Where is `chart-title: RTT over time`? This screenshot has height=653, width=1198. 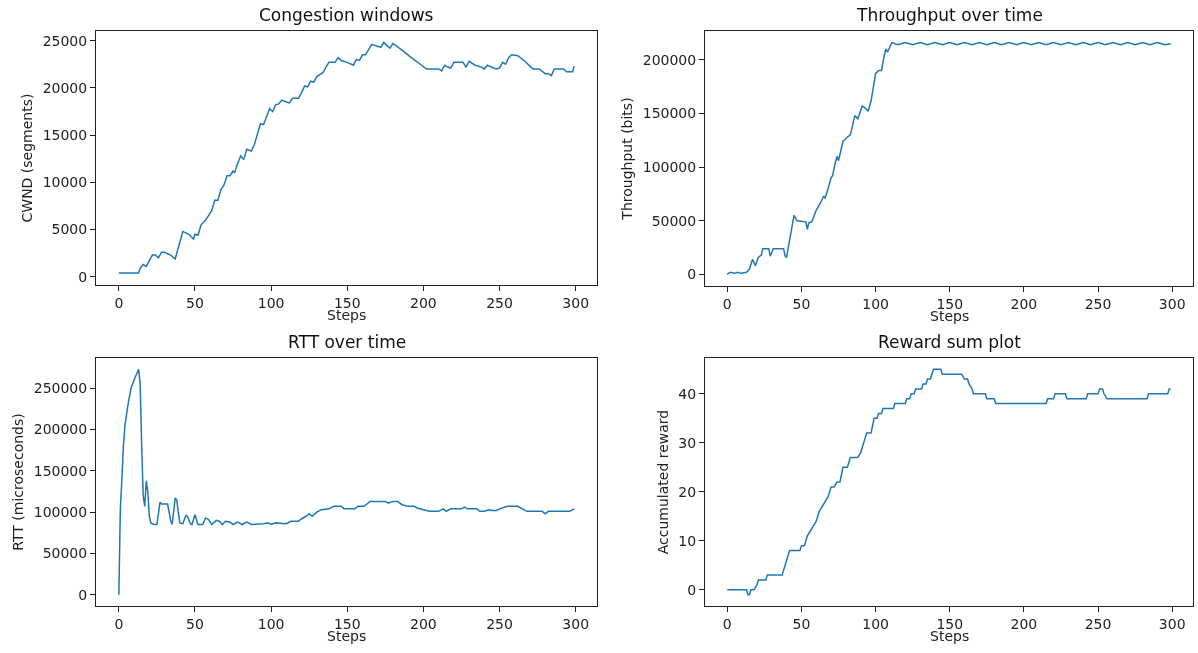
chart-title: RTT over time is located at coordinates (347, 342).